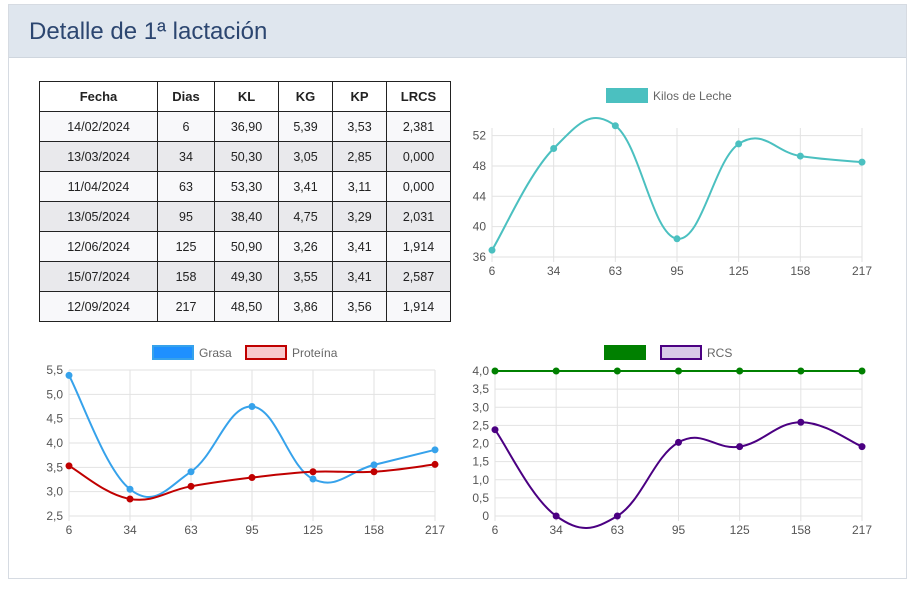  What do you see at coordinates (148, 31) in the screenshot?
I see `page-title: Detalle de 1ª lactación` at bounding box center [148, 31].